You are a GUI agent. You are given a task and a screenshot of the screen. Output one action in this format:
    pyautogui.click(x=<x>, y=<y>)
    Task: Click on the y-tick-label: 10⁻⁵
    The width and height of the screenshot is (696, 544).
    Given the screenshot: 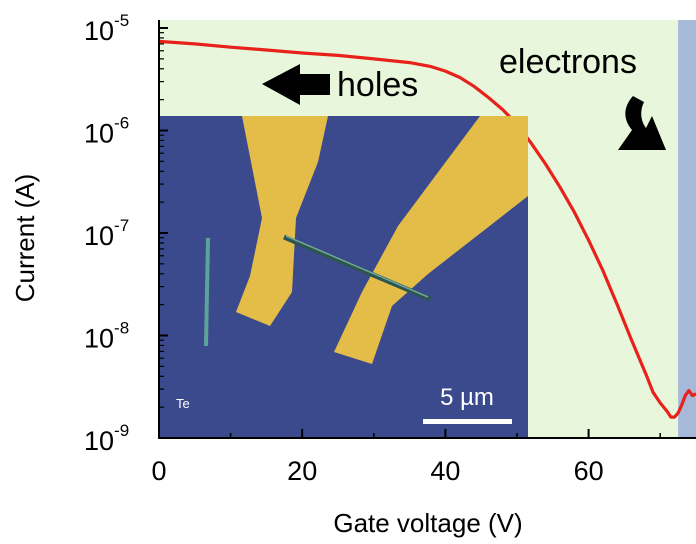 What is the action you would take?
    pyautogui.click(x=106, y=28)
    